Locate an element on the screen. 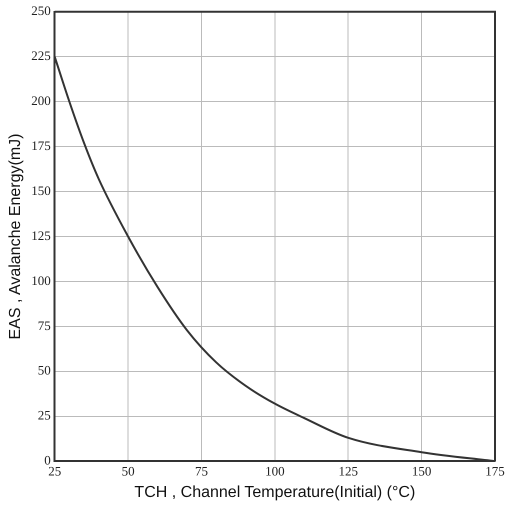 Image resolution: width=509 pixels, height=506 pixels. x-tick-label: 150 is located at coordinates (422, 470).